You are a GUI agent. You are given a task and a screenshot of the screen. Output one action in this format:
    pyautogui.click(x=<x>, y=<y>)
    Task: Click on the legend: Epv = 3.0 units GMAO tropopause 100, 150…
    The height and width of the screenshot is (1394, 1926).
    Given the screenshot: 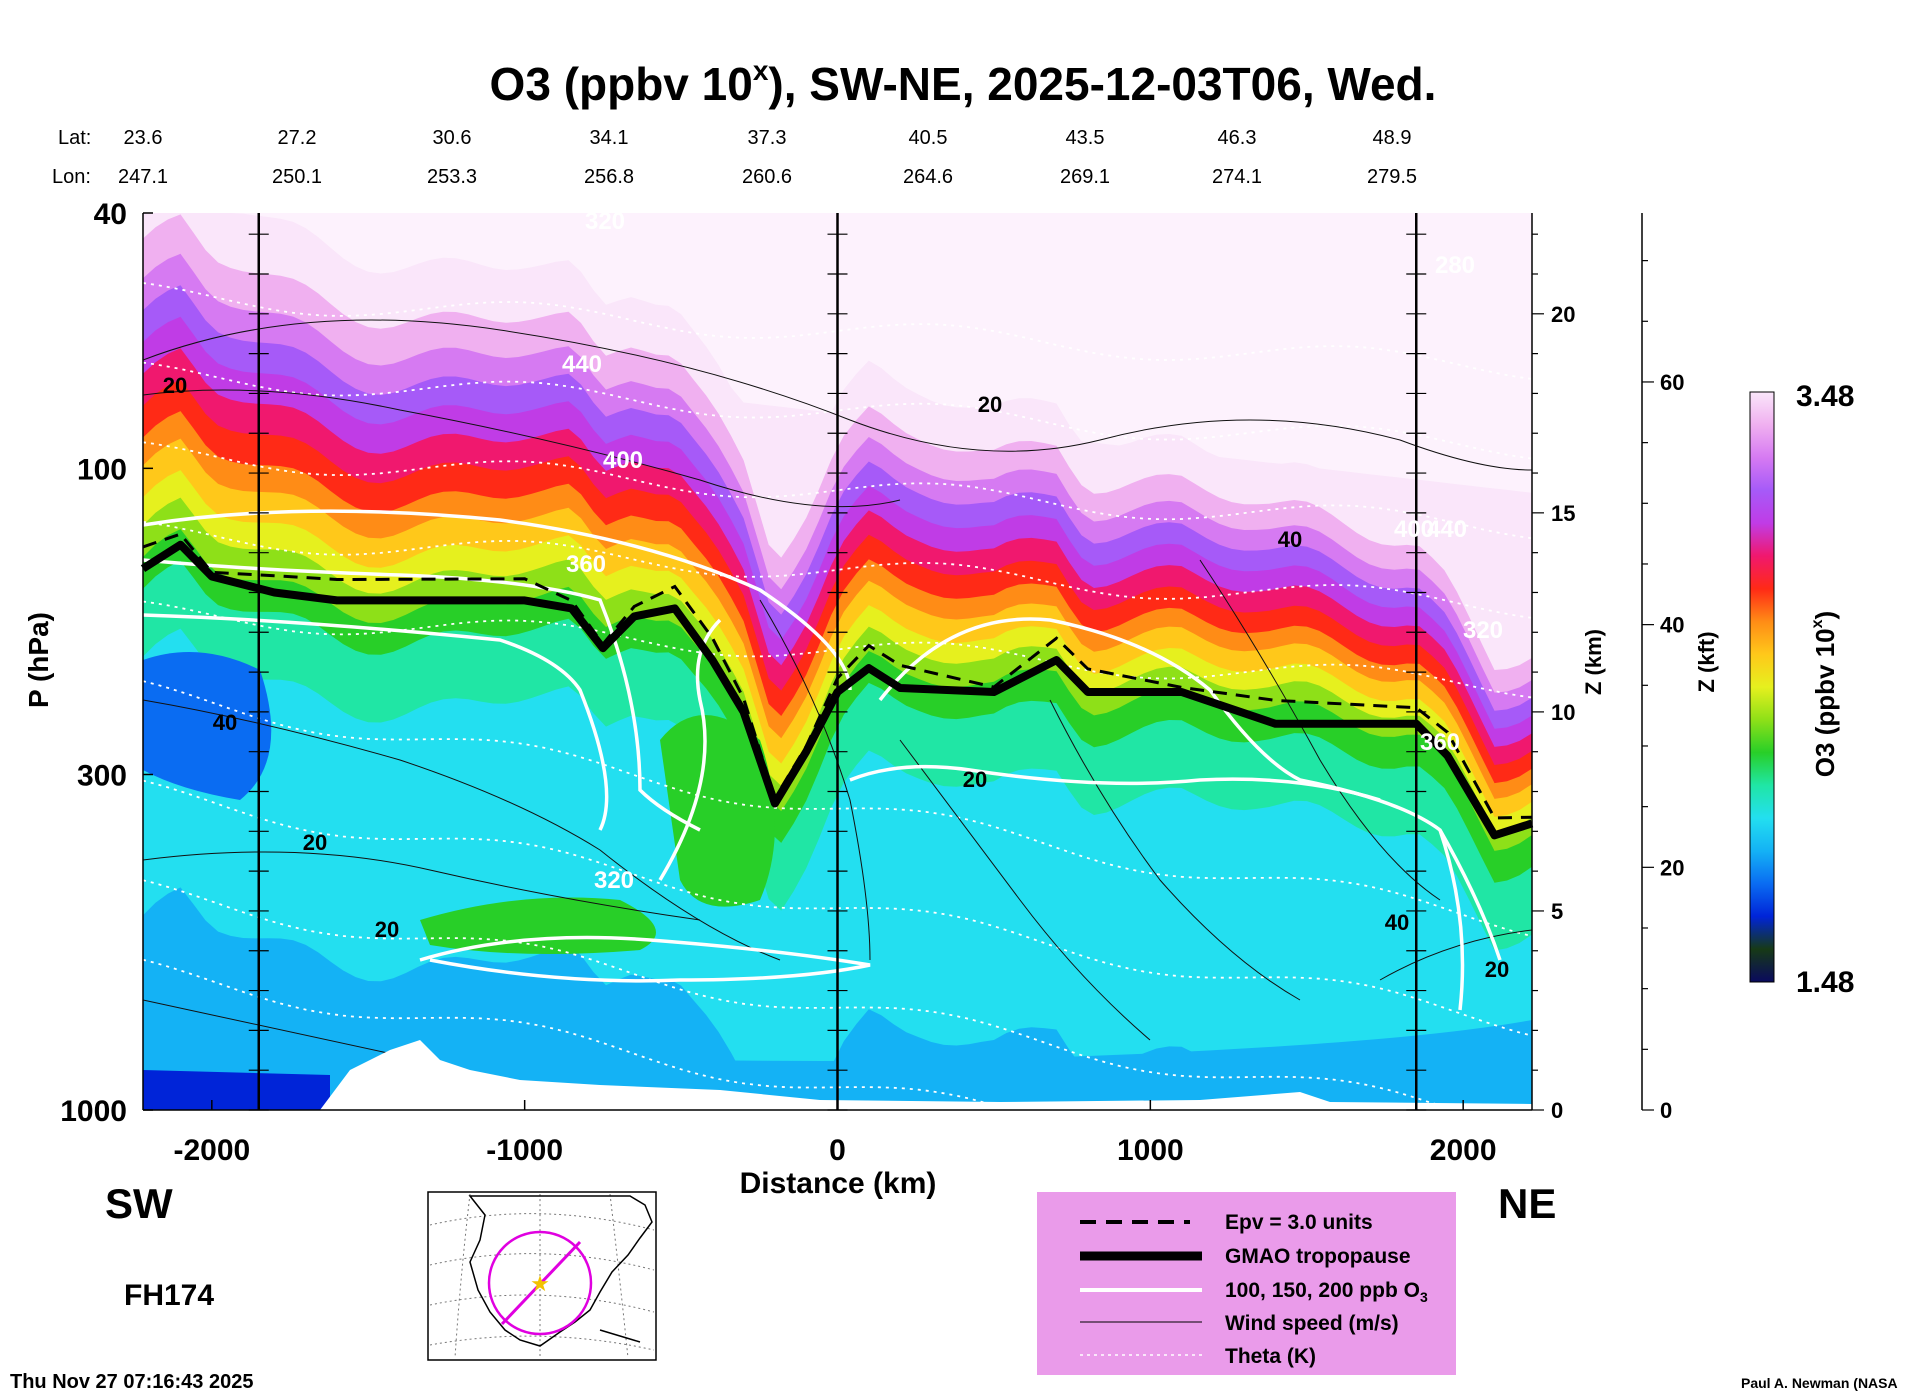 What is the action you would take?
    pyautogui.click(x=1246, y=1283)
    